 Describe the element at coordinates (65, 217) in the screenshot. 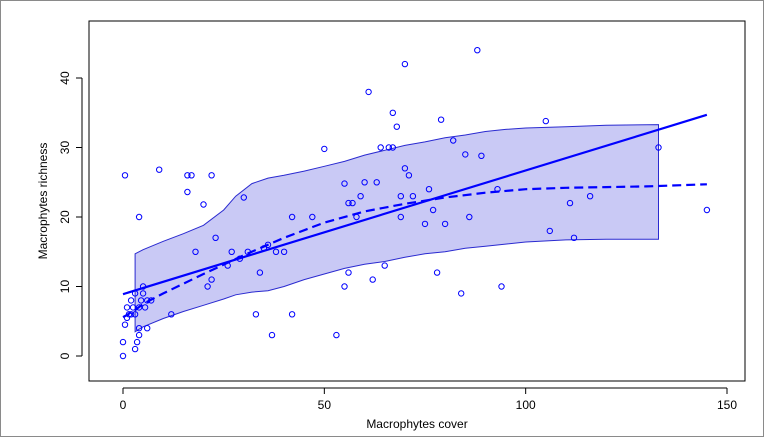

I see `y-tick-label: 20` at that location.